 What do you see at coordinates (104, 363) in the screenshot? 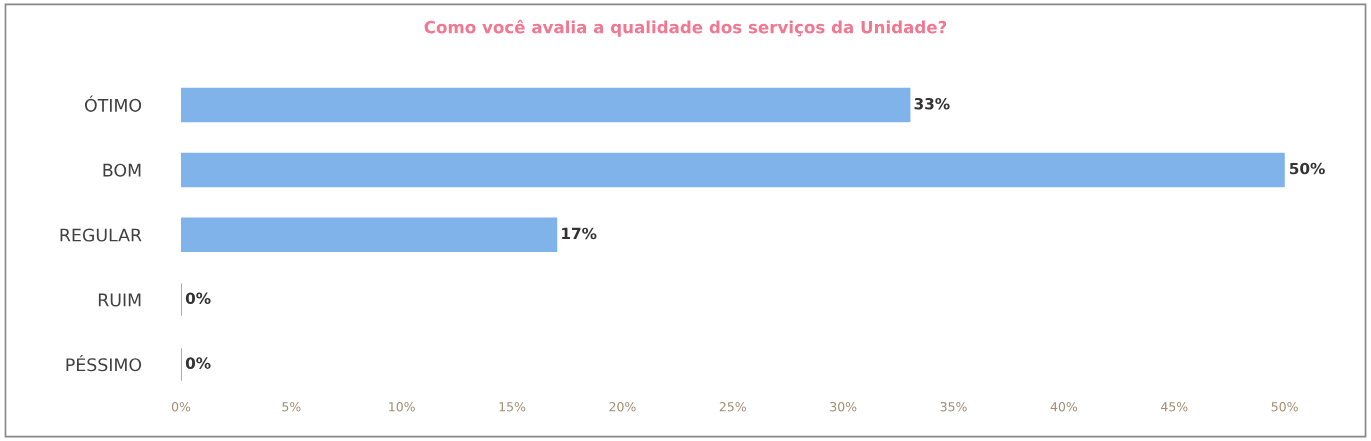
I see `y-tick-label: PÉSSIMO` at bounding box center [104, 363].